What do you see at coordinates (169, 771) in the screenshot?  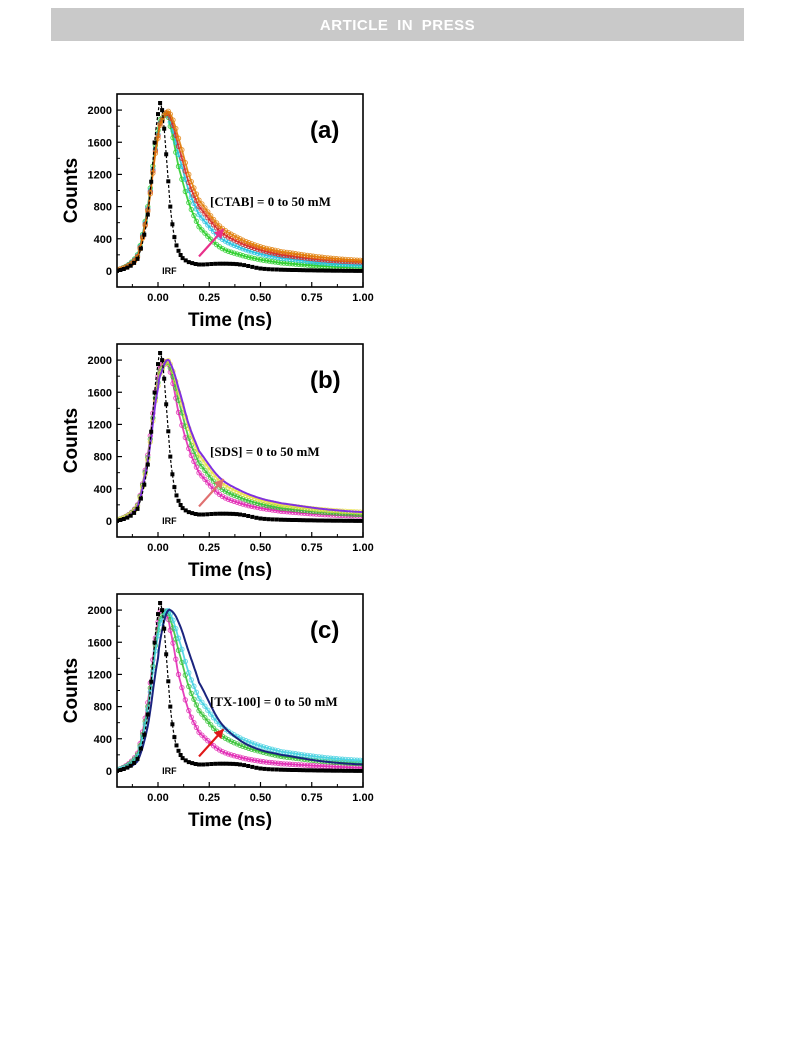 I see `irf-label-c: IRF` at bounding box center [169, 771].